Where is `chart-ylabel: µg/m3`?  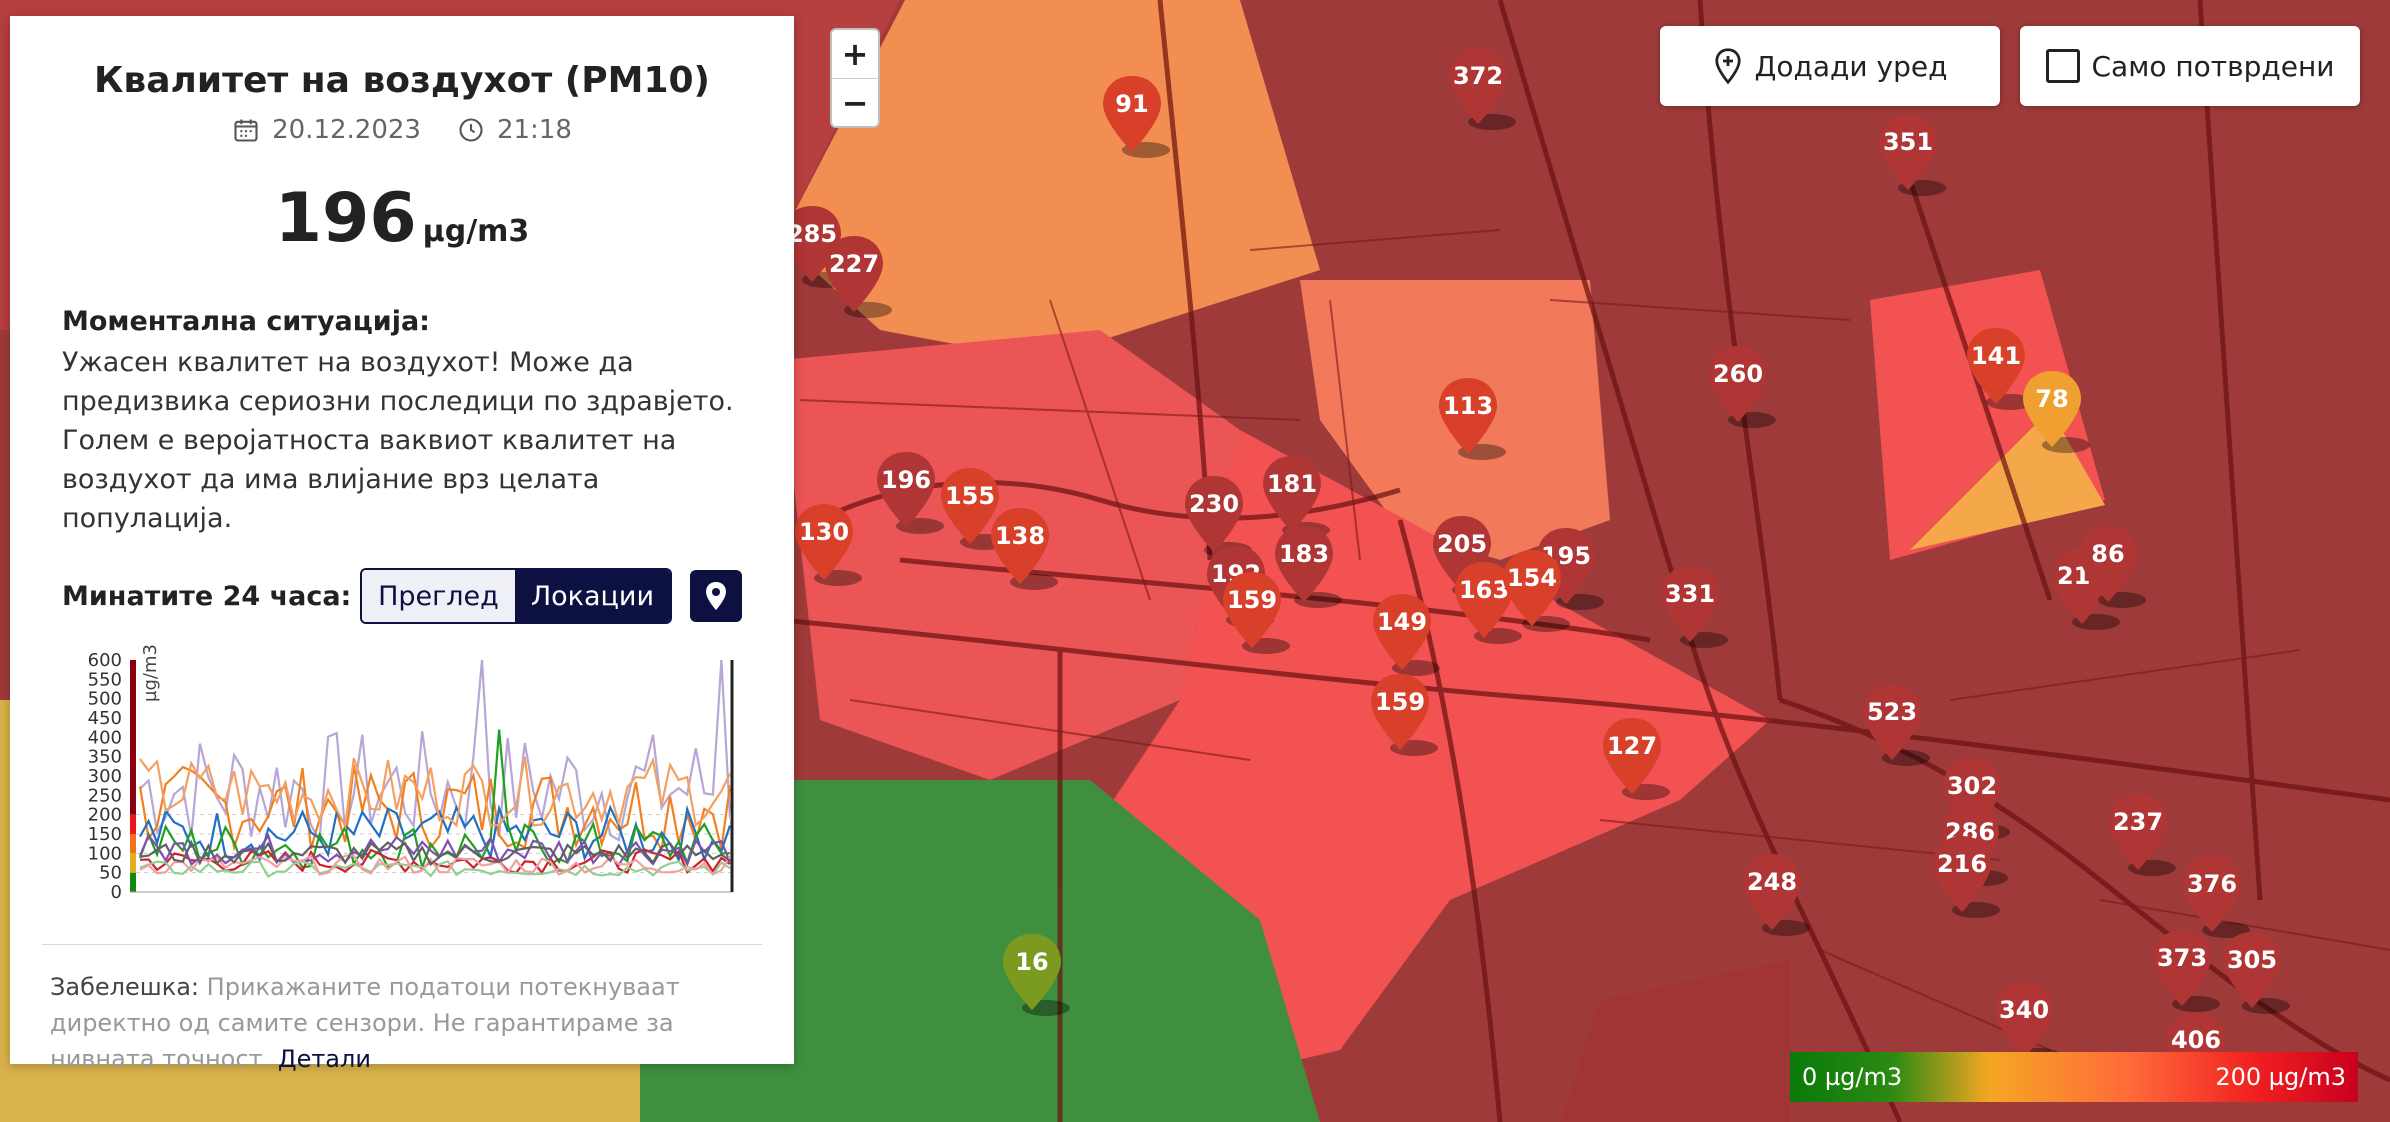 chart-ylabel: µg/m3 is located at coordinates (150, 673).